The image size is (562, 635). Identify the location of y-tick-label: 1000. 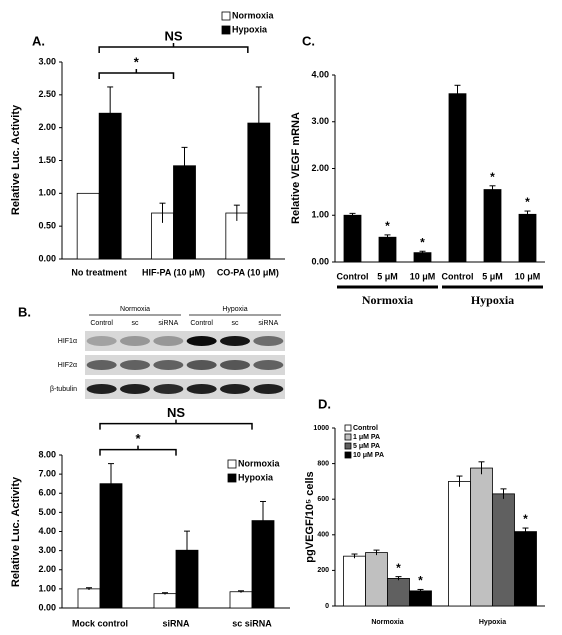
(321, 428).